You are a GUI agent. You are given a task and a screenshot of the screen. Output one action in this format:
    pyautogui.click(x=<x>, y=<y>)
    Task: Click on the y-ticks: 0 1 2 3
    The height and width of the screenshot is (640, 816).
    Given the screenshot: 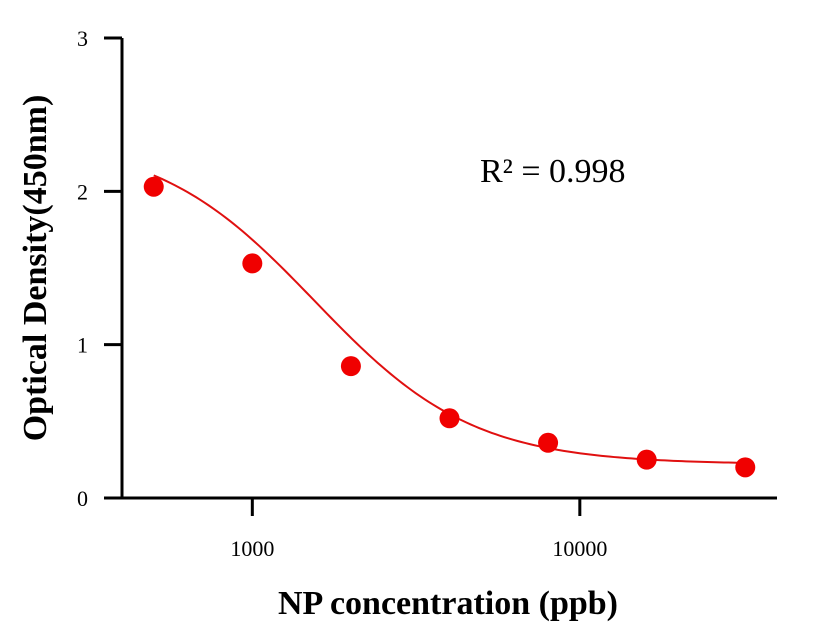 What is the action you would take?
    pyautogui.click(x=99, y=268)
    